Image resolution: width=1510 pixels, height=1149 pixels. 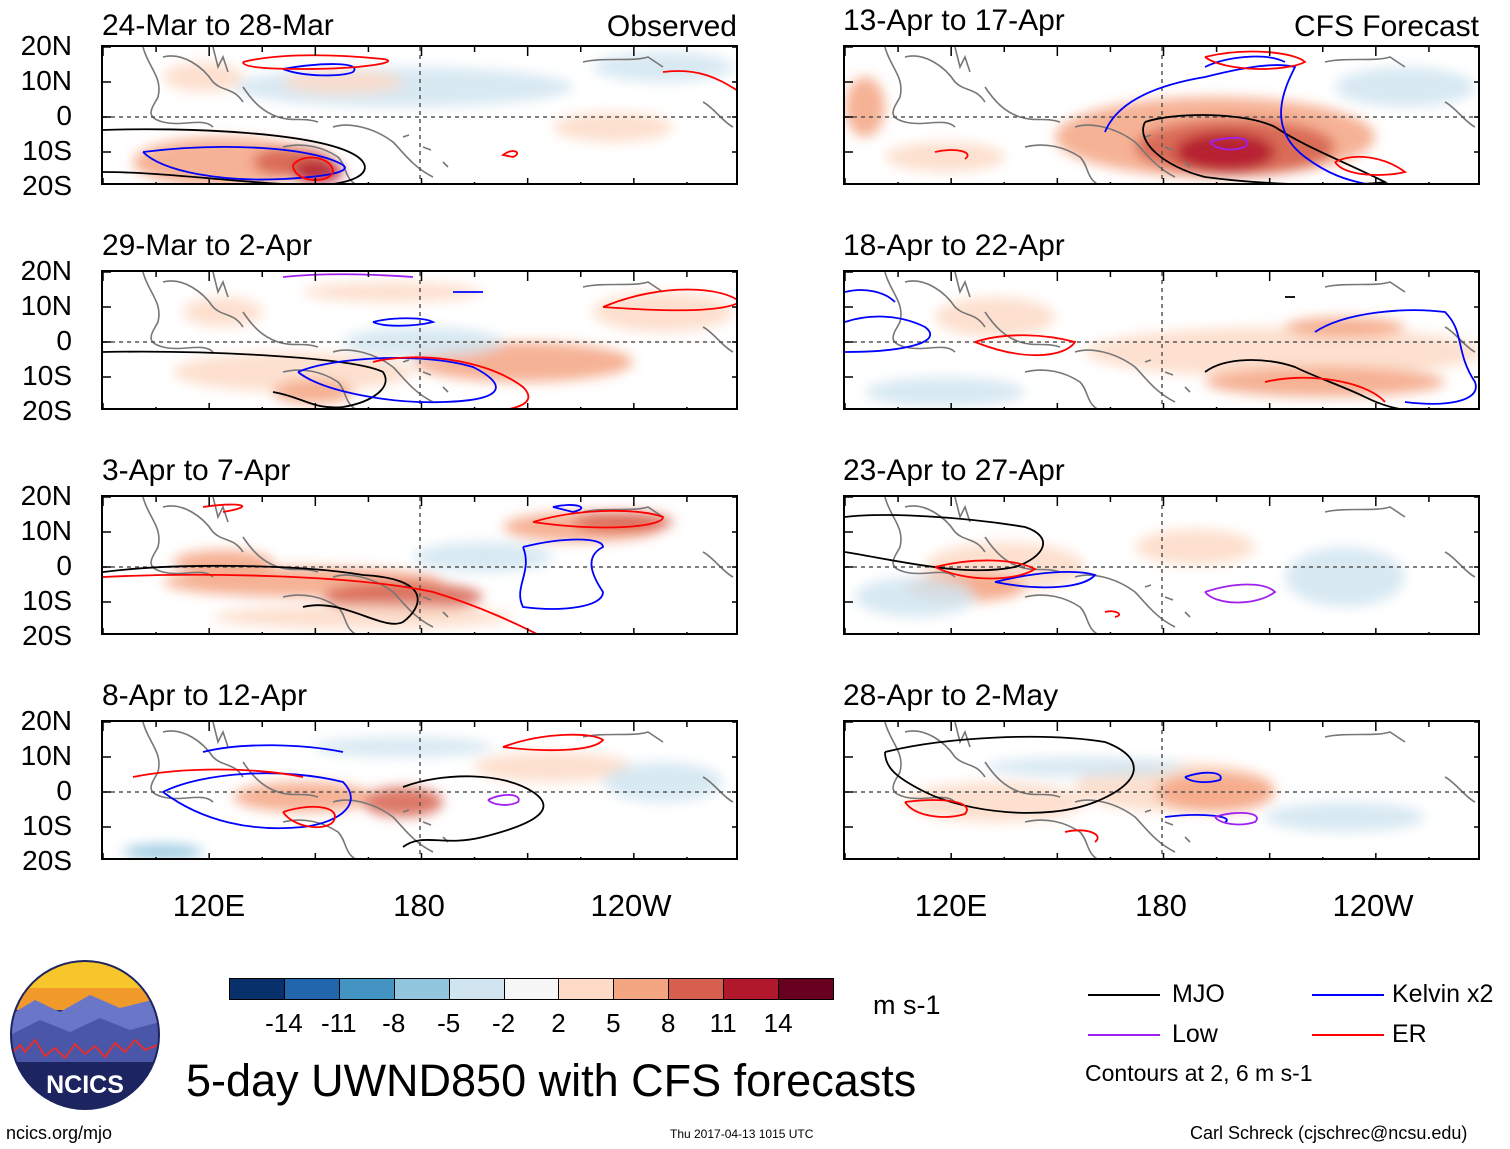 What do you see at coordinates (1161, 905) in the screenshot?
I see `x-tick-180-right: 180` at bounding box center [1161, 905].